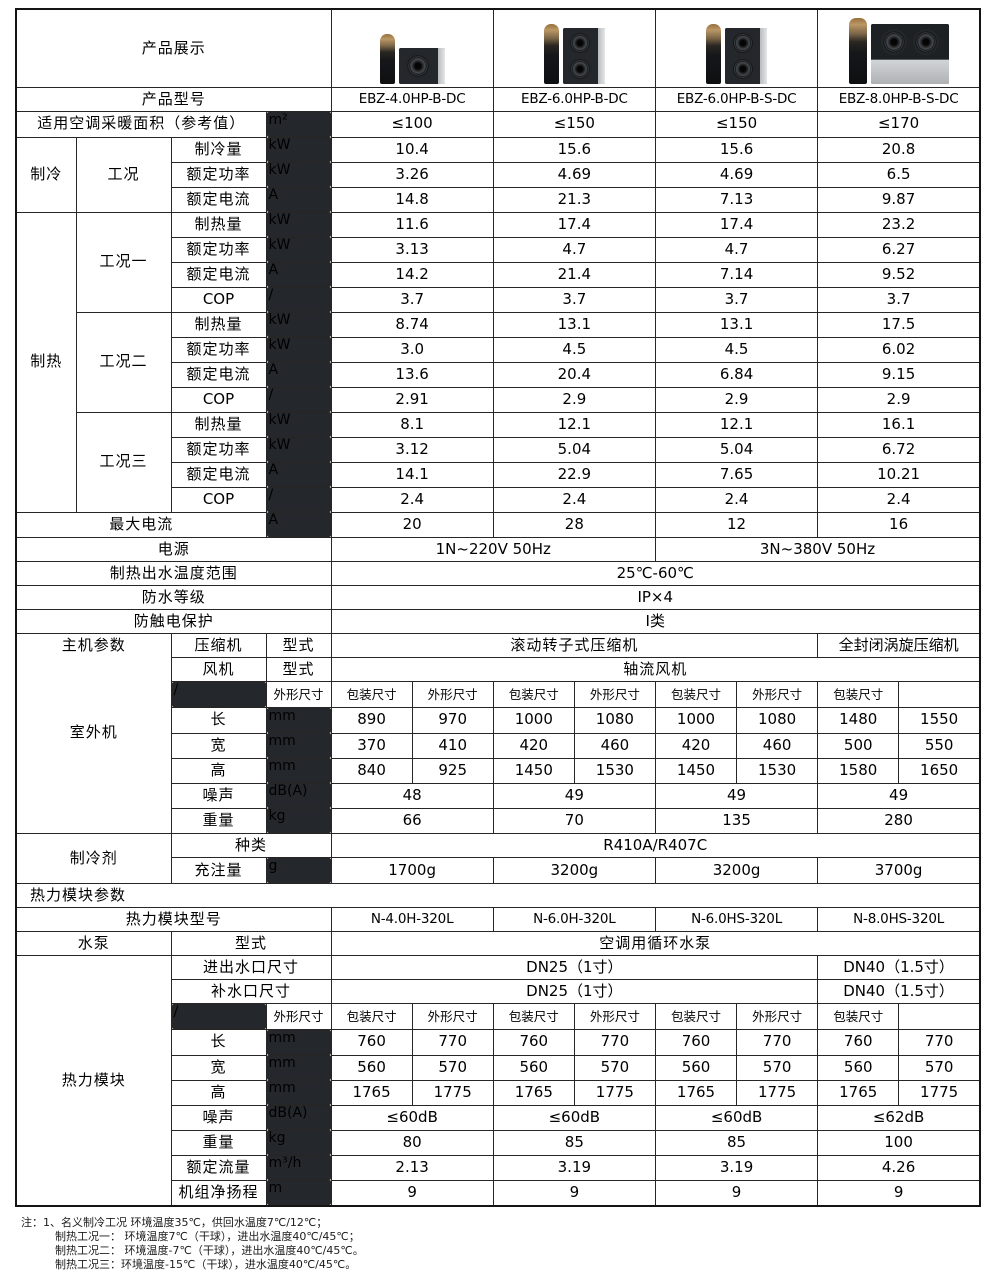 The height and width of the screenshot is (1272, 996). Describe the element at coordinates (899, 967) in the screenshot. I see `inlet-outlet-size-large: DN40（1.5寸）` at that location.